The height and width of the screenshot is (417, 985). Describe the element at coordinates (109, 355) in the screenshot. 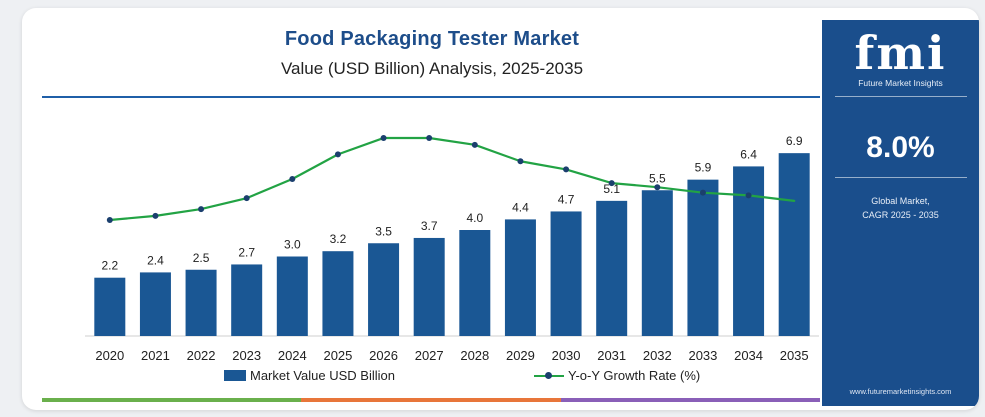

I see `x-tick-2020: 2020` at that location.